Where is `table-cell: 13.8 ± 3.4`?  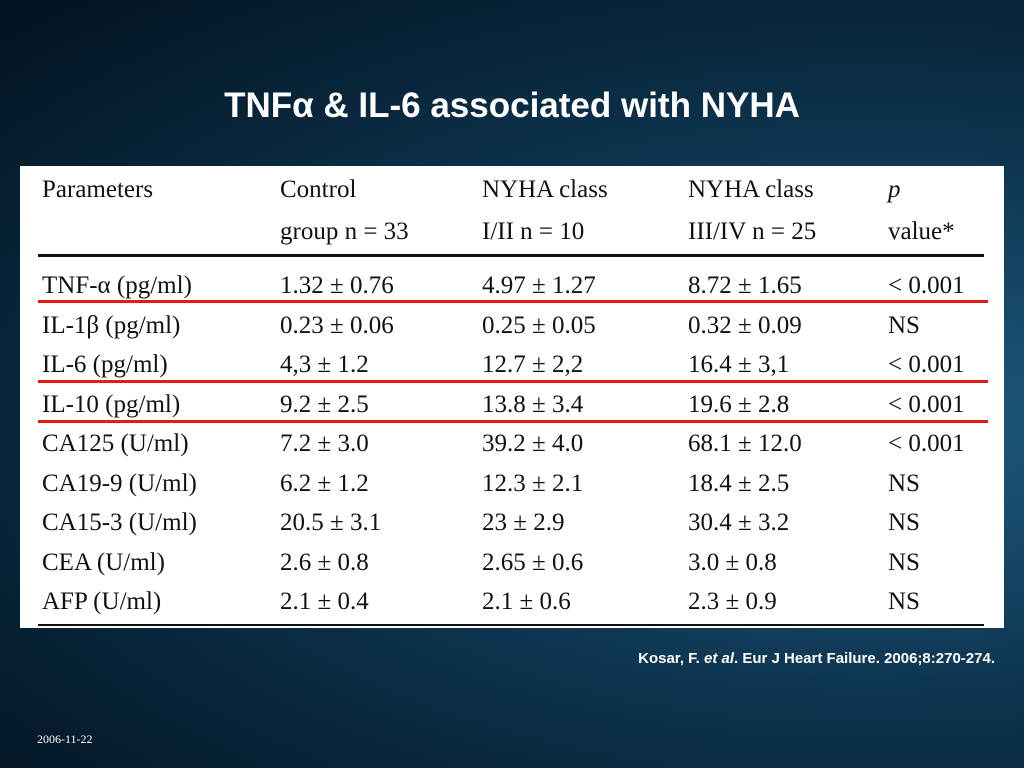 table-cell: 13.8 ± 3.4 is located at coordinates (533, 404).